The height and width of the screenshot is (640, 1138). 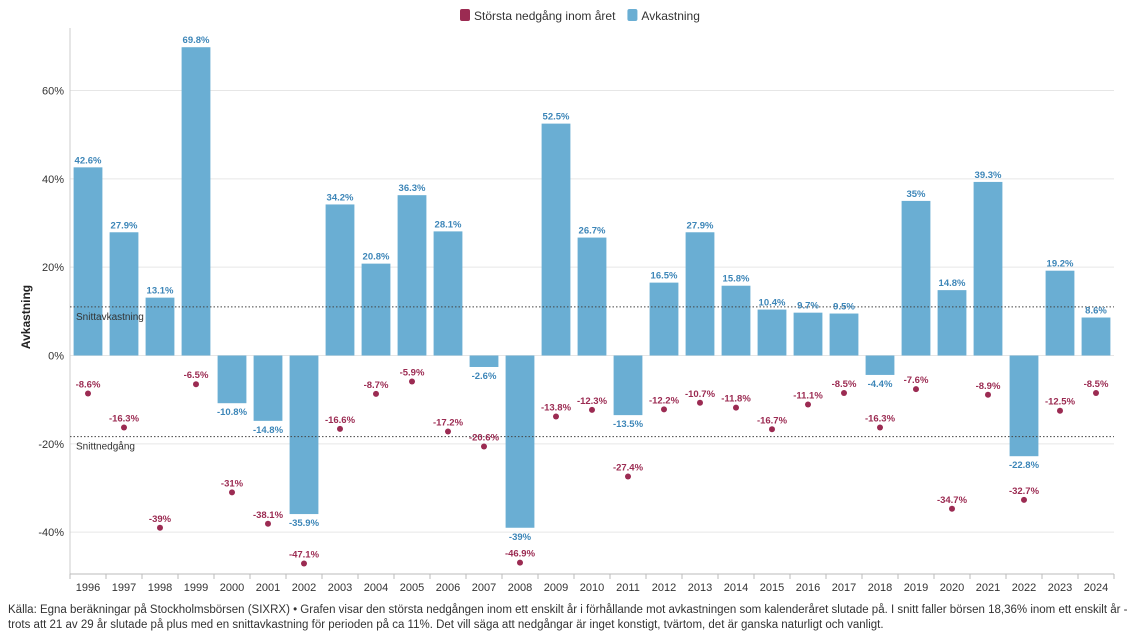 What do you see at coordinates (88, 384) in the screenshot?
I see `drawdown-value-label: -8.6%` at bounding box center [88, 384].